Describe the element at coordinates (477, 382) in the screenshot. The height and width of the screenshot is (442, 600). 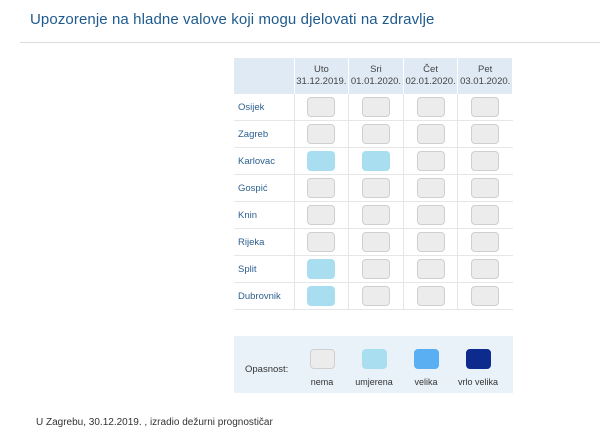
I see `legend-item-label: vrlo velika` at that location.